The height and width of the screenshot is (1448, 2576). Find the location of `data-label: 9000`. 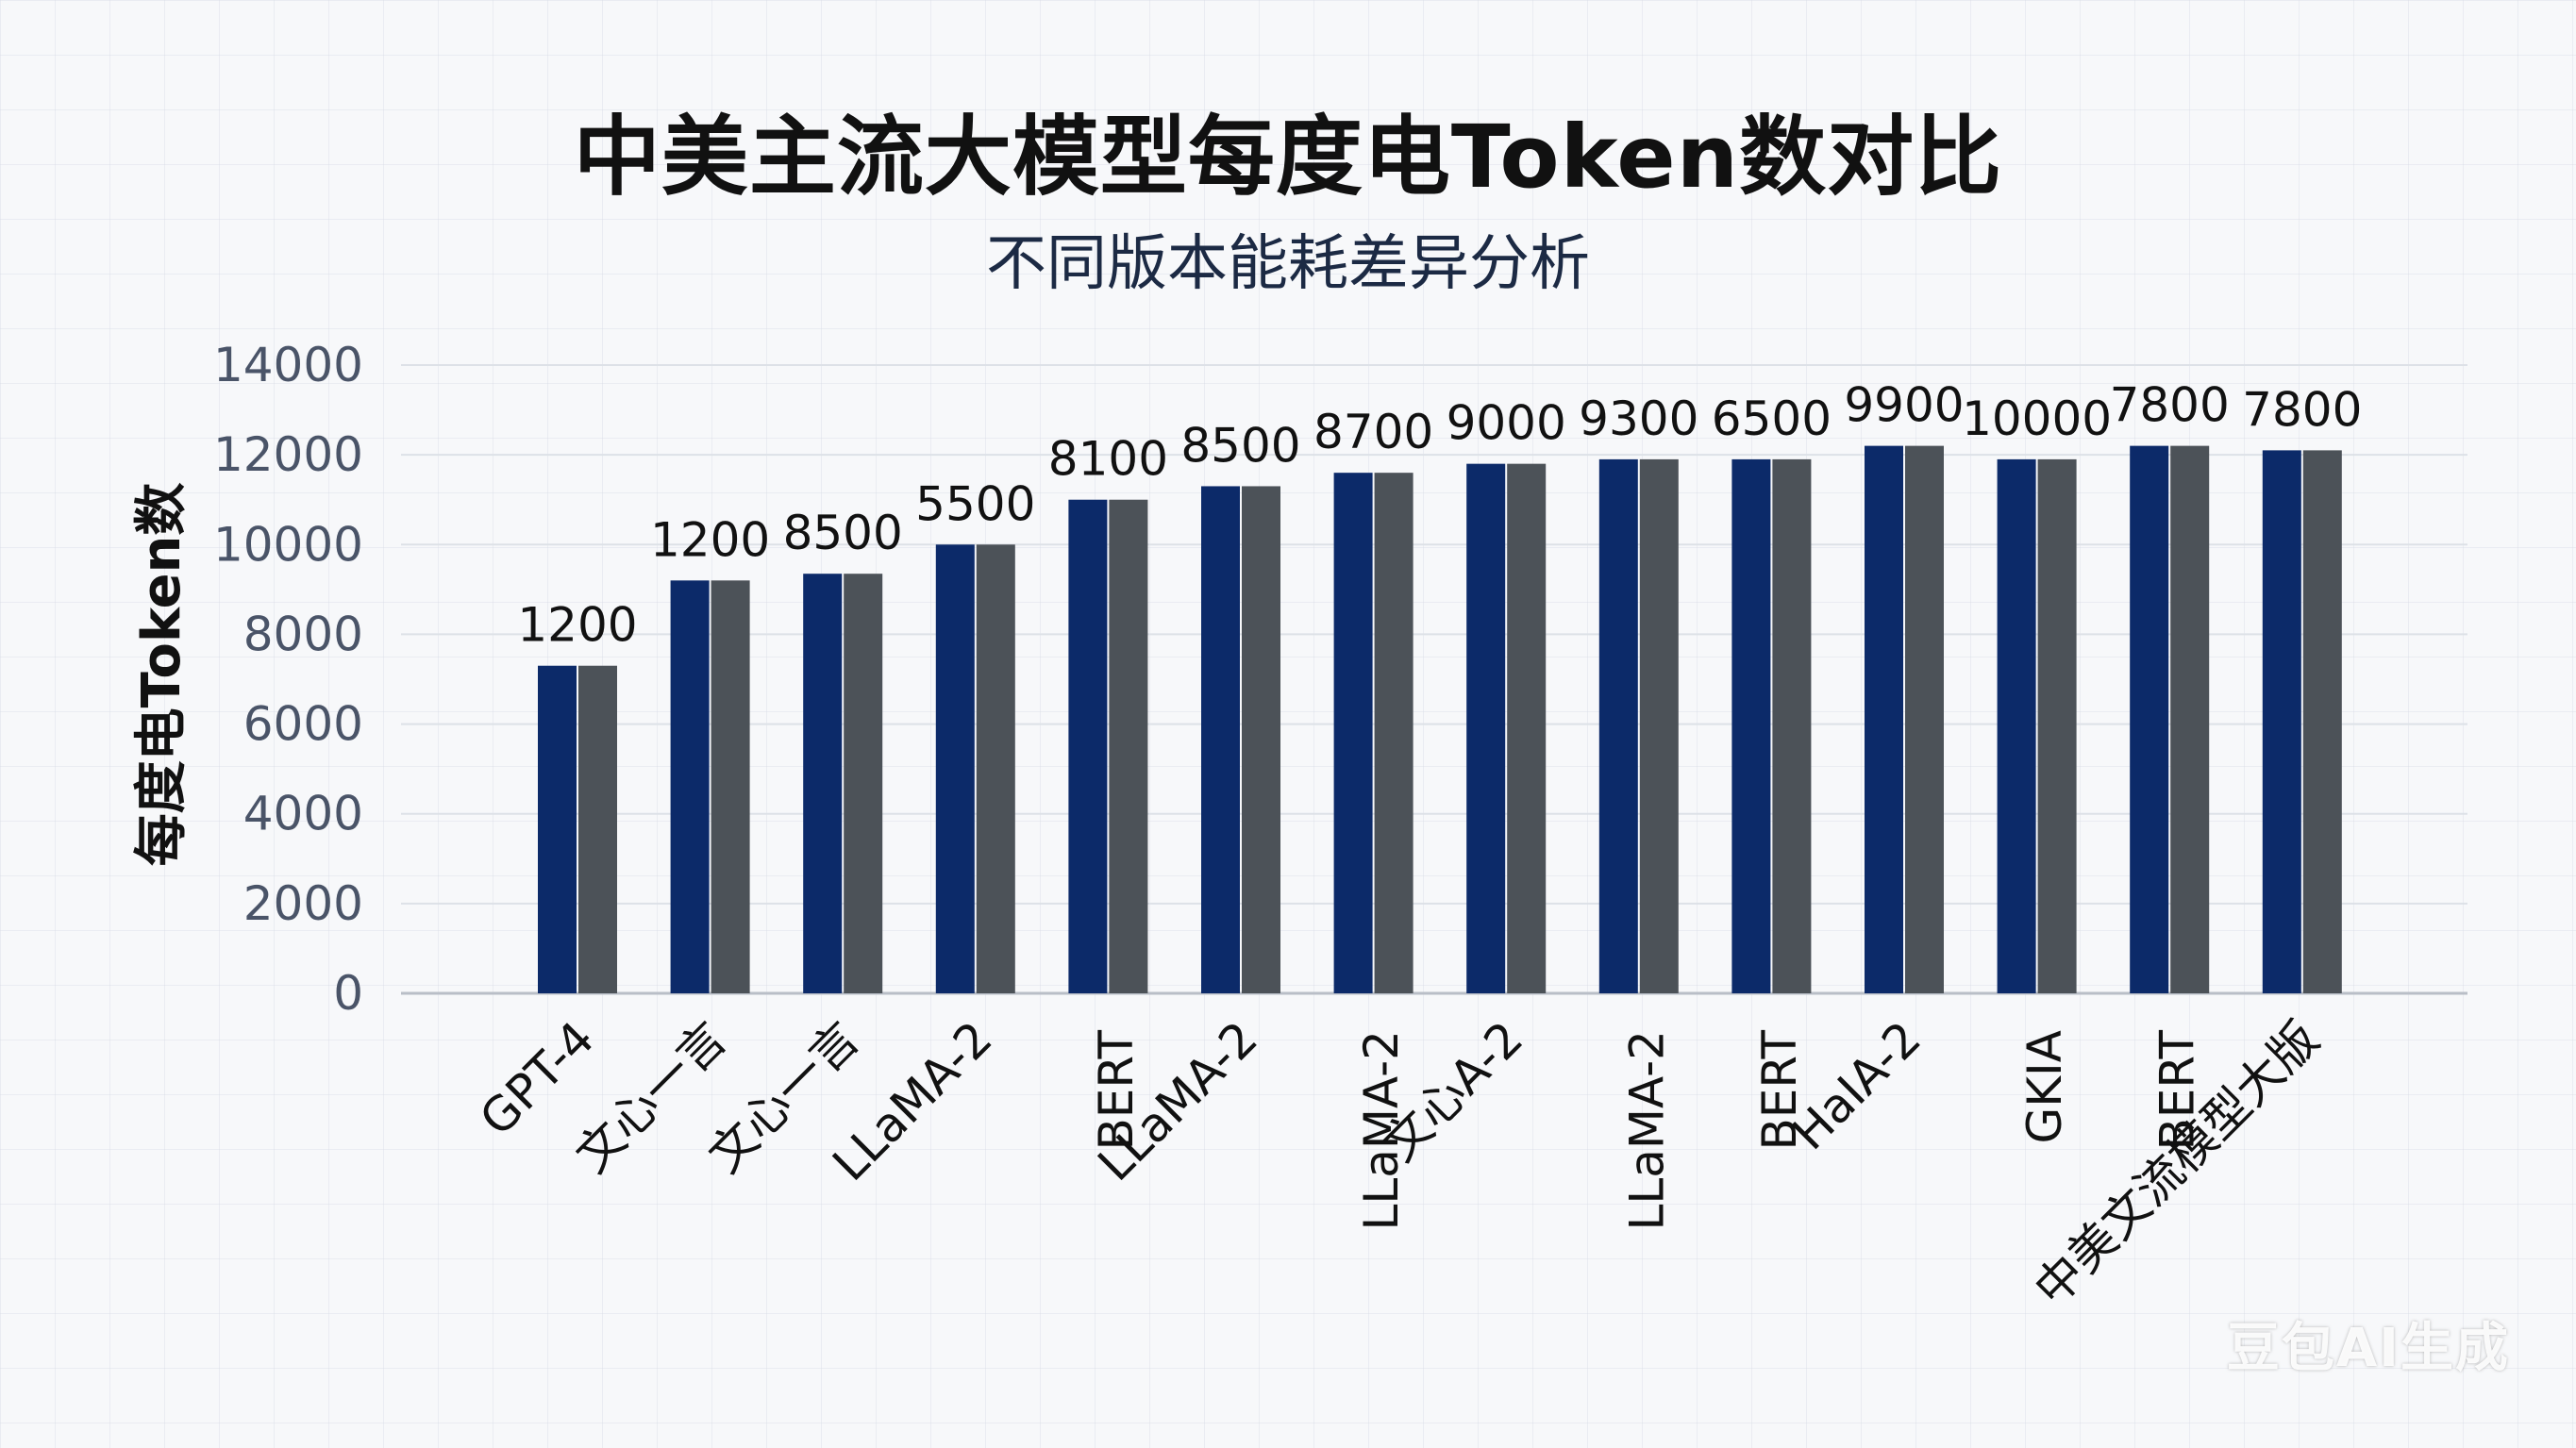

data-label: 9000 is located at coordinates (1506, 423).